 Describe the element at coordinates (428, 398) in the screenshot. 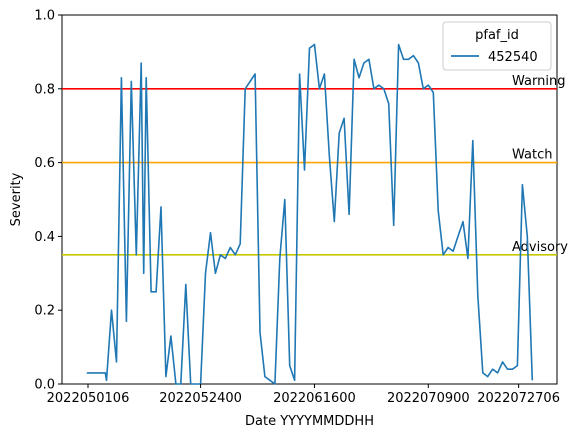

I see `x-tick-label: 2022070900` at that location.